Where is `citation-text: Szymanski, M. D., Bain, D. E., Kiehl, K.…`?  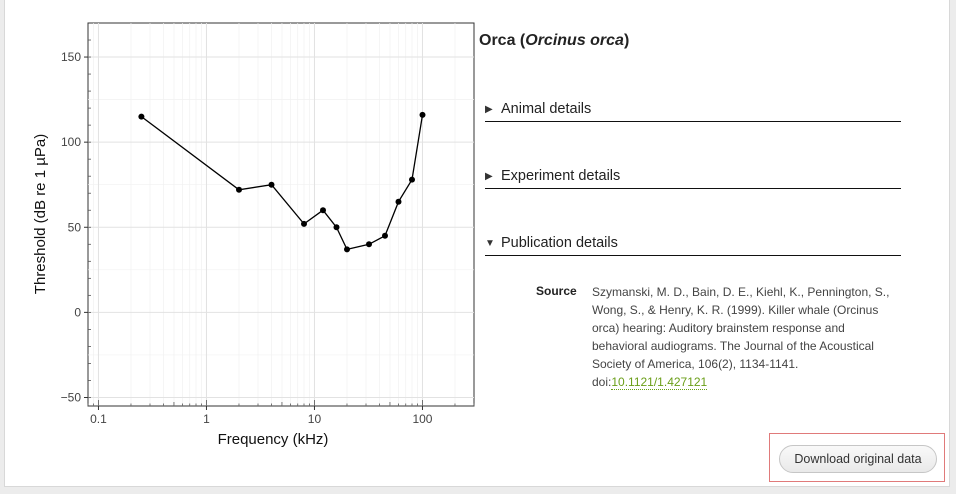
citation-text: Szymanski, M. D., Bain, D. E., Kiehl, K.… is located at coordinates (741, 328).